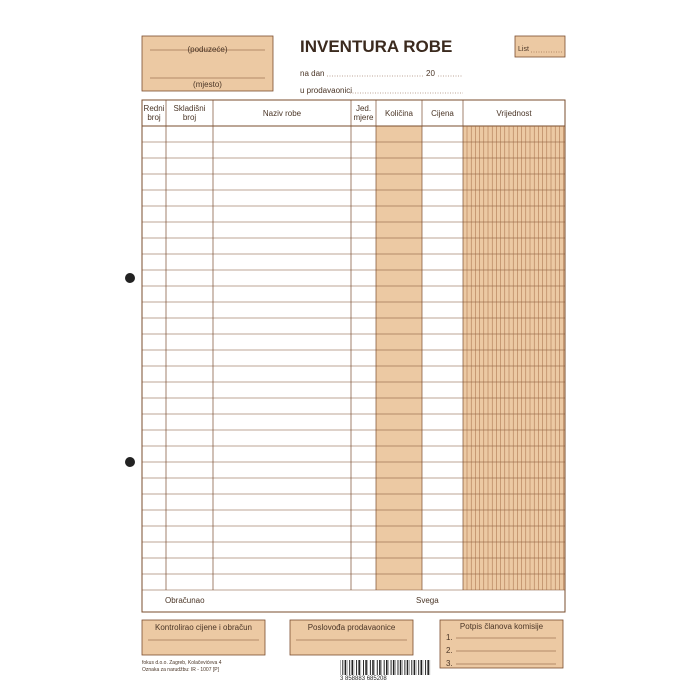  What do you see at coordinates (312, 73) in the screenshot?
I see `label: na dan` at bounding box center [312, 73].